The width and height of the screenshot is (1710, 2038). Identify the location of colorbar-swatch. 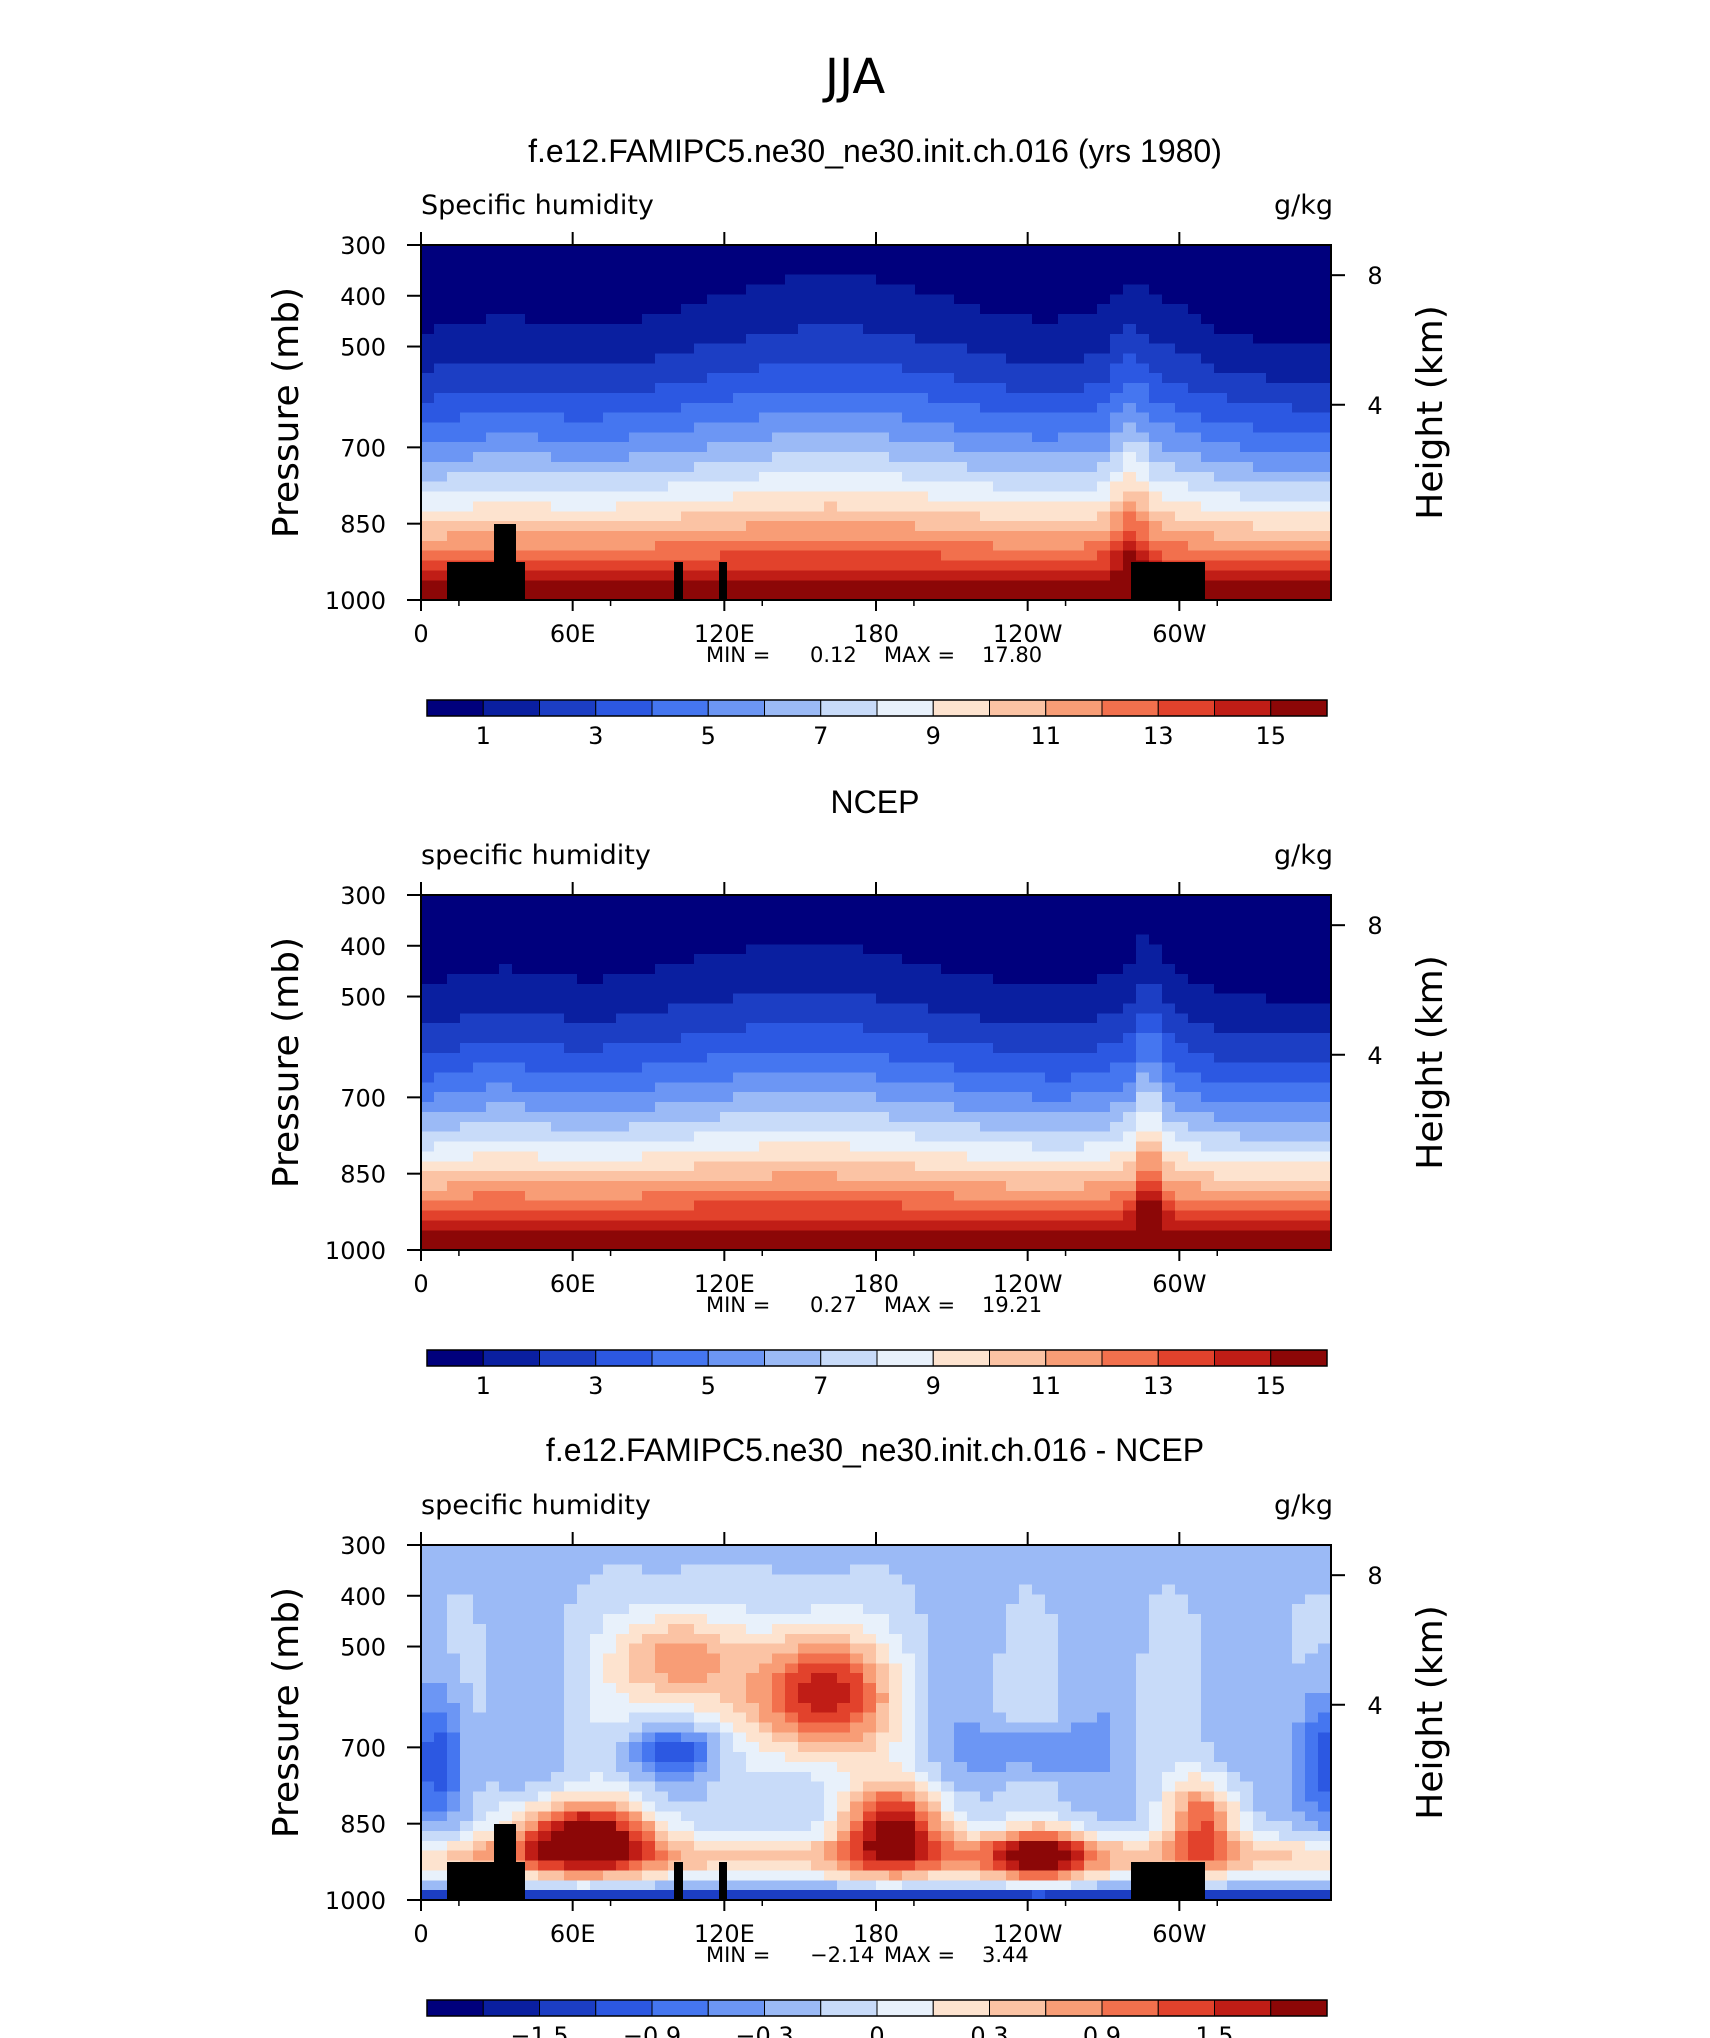
(1243, 708).